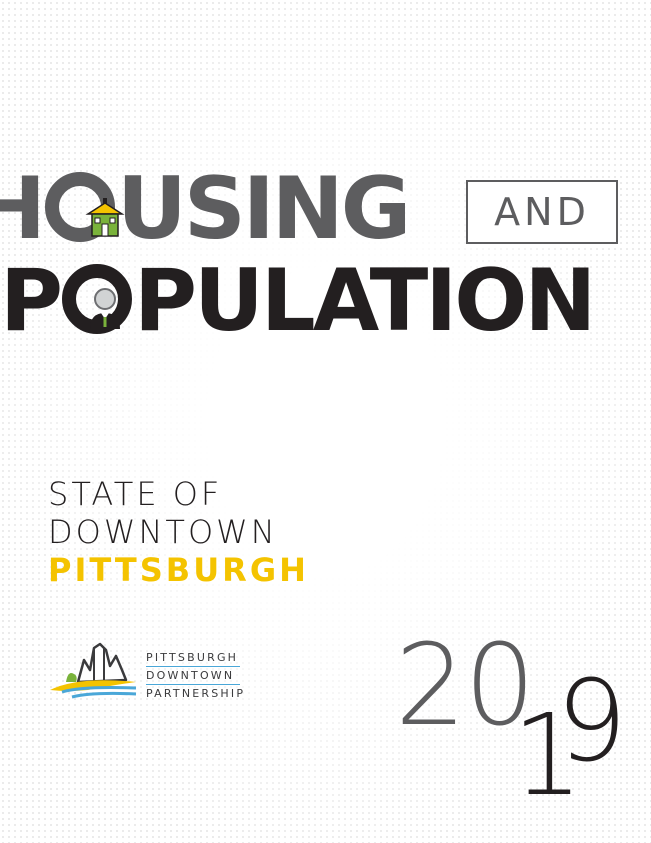 The width and height of the screenshot is (651, 843). I want to click on partner-name: PITTSBURGH DOWNTOWN PARTNERSHIP, so click(195, 675).